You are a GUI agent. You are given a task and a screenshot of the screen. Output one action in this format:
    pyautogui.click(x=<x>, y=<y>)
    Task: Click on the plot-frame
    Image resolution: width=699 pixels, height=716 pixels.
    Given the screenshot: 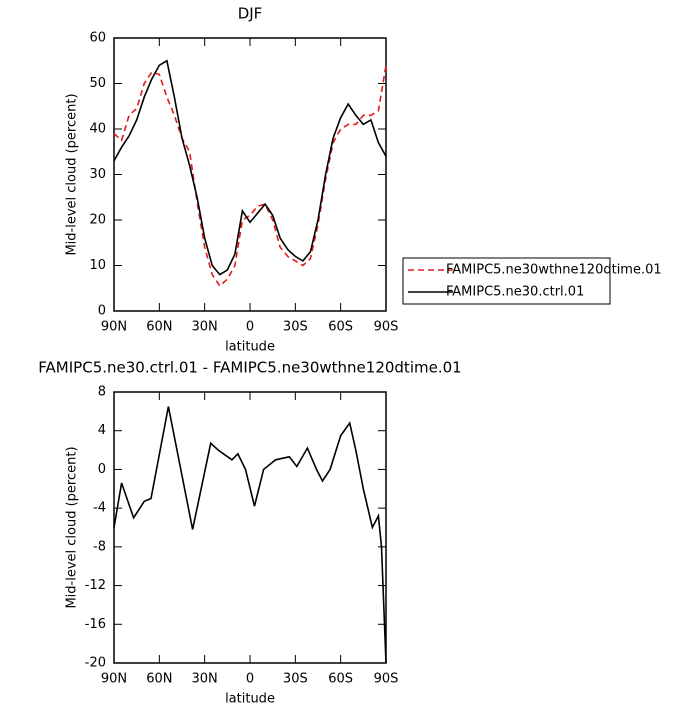 What is the action you would take?
    pyautogui.click(x=250, y=527)
    